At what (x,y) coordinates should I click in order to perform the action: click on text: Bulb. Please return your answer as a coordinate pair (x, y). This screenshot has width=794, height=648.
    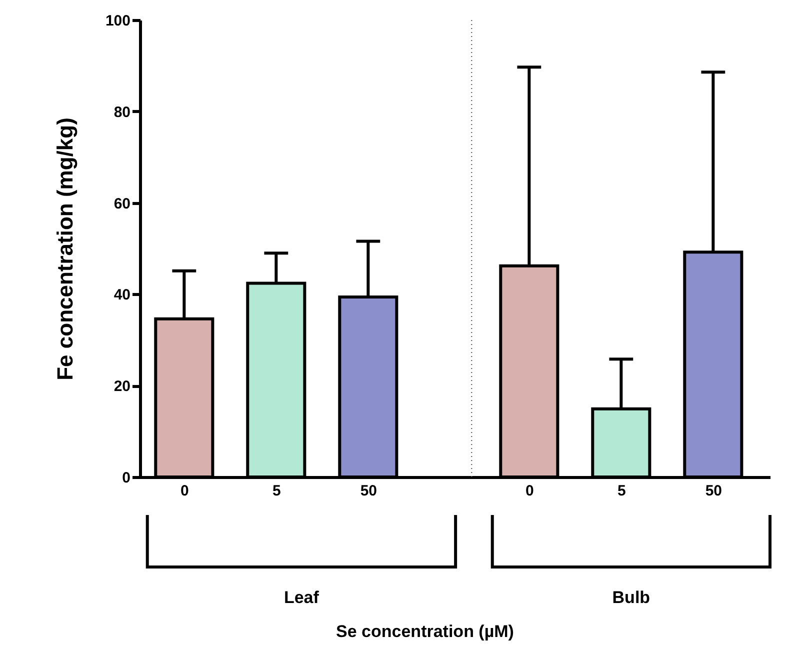
    Looking at the image, I should click on (631, 597).